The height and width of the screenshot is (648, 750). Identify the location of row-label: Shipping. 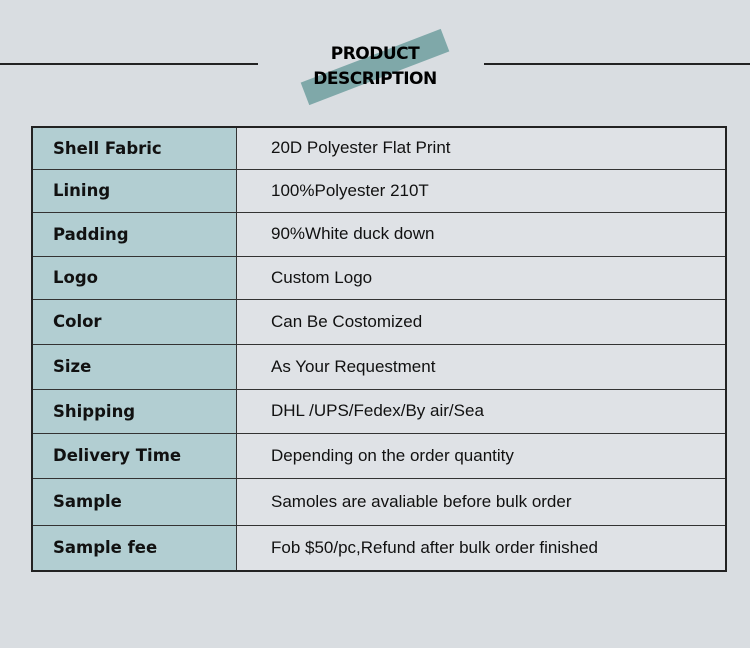
(134, 411).